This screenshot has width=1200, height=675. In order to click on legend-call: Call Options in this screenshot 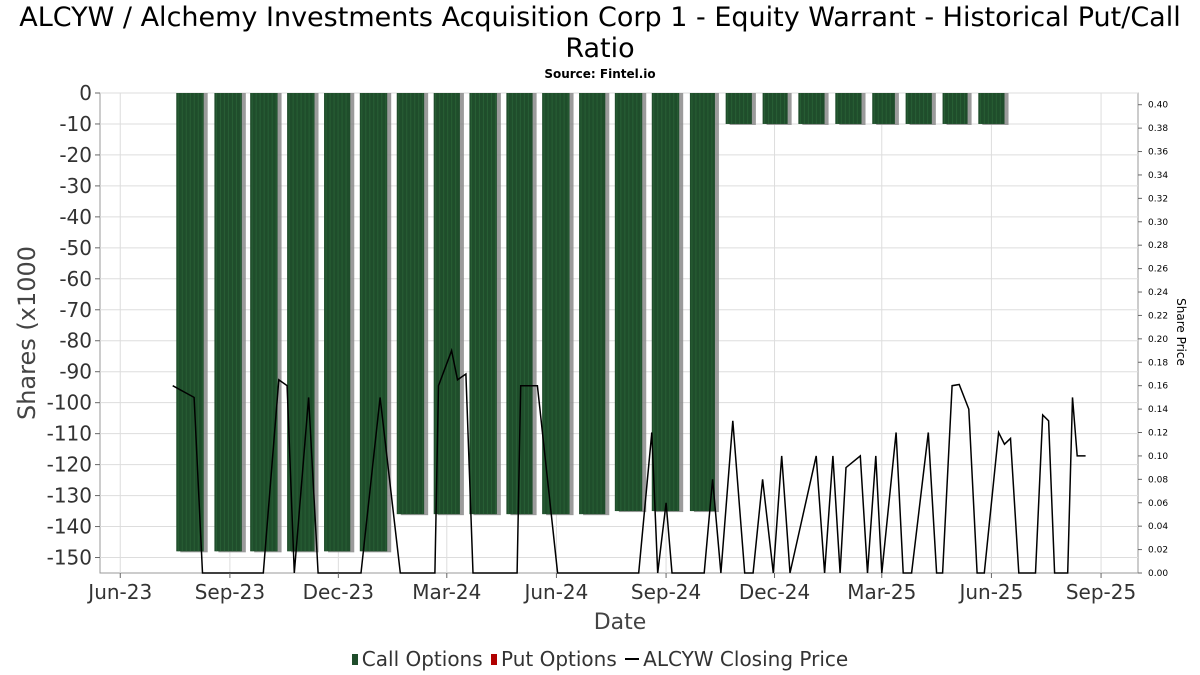, I will do `click(417, 659)`.